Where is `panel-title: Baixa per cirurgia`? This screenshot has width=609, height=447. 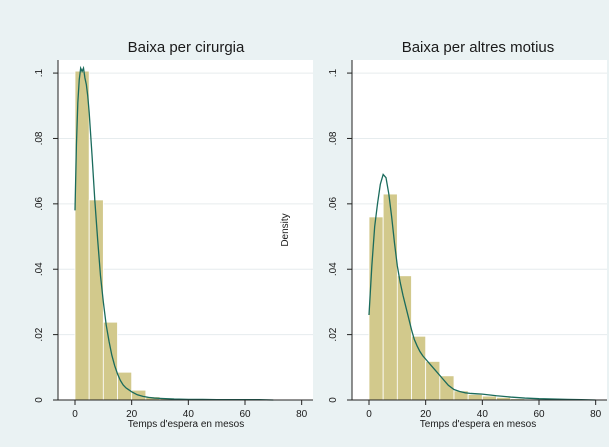
panel-title: Baixa per cirurgia is located at coordinates (186, 47).